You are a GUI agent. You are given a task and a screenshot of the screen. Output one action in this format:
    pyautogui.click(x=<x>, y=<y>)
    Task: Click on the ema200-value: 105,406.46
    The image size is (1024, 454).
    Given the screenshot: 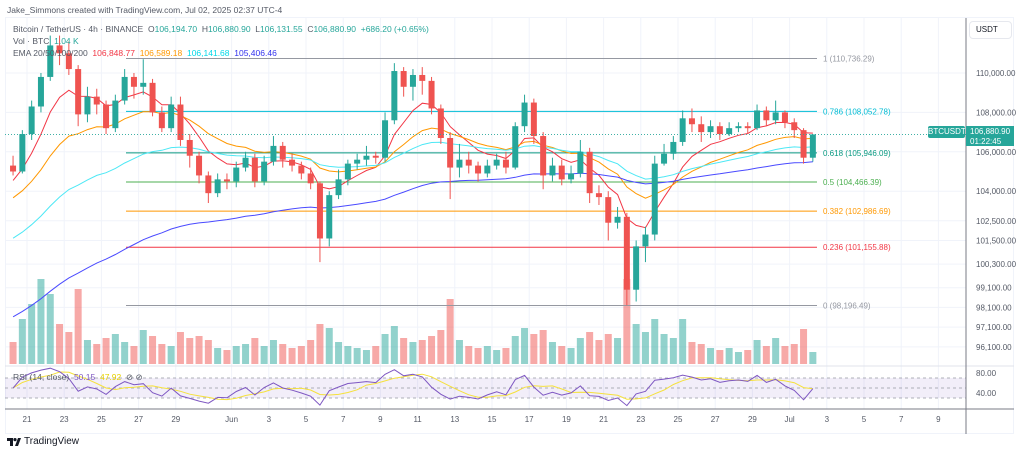 What is the action you would take?
    pyautogui.click(x=255, y=53)
    